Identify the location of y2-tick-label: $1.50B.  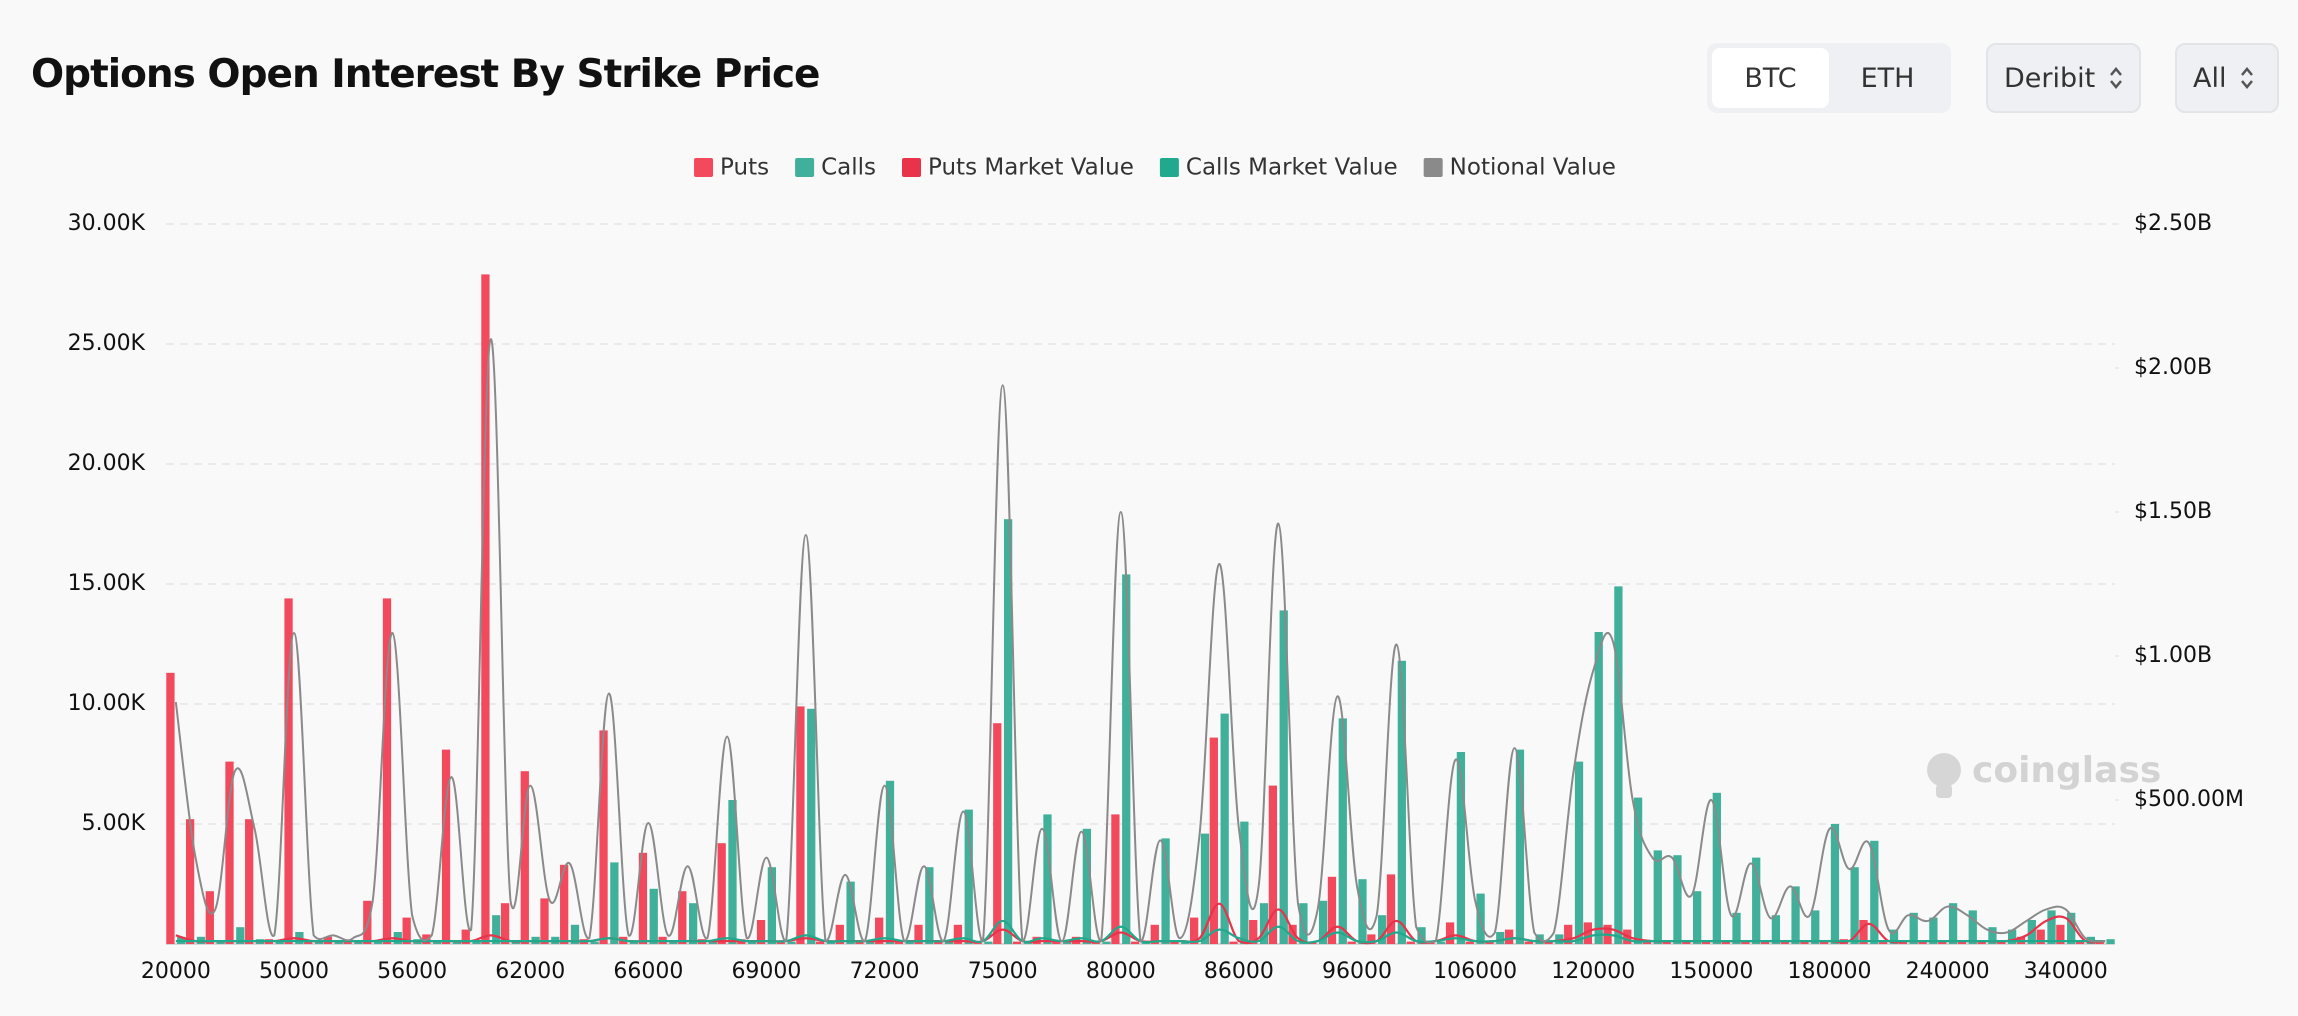
(2173, 511).